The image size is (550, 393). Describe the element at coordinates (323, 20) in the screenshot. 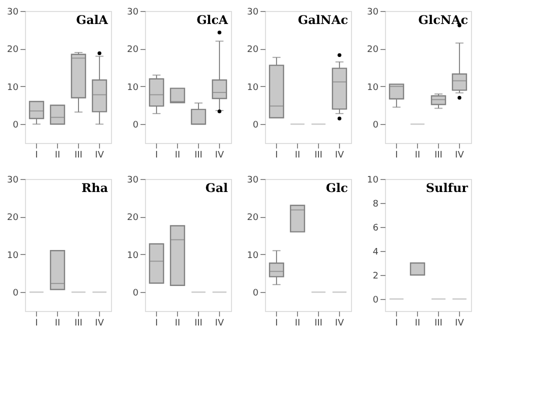

I see `chart-title: GalNAc` at that location.